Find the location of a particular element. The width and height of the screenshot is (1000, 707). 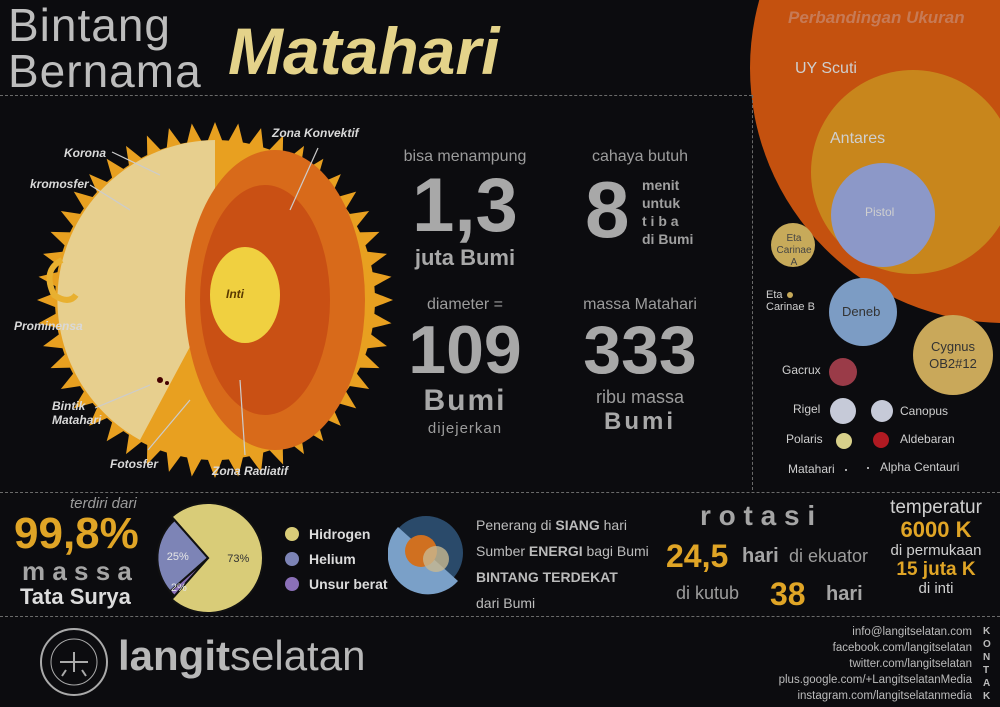

temperature-core-value: 15 juta K is located at coordinates (936, 569).